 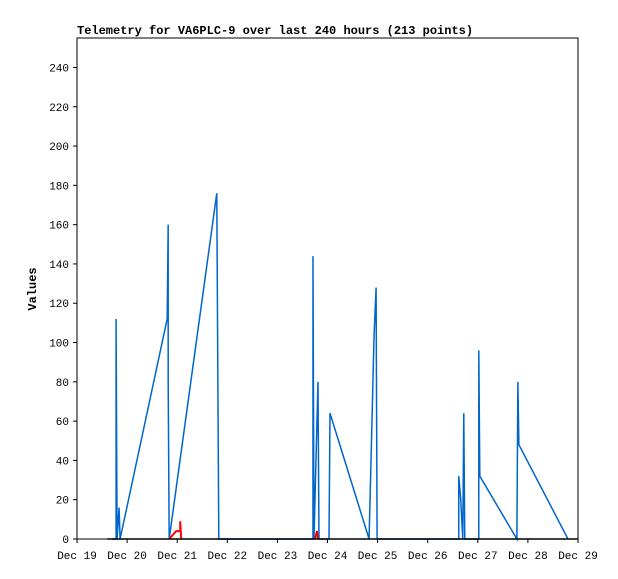 I want to click on x-tick-label: Dec 24, so click(x=328, y=557).